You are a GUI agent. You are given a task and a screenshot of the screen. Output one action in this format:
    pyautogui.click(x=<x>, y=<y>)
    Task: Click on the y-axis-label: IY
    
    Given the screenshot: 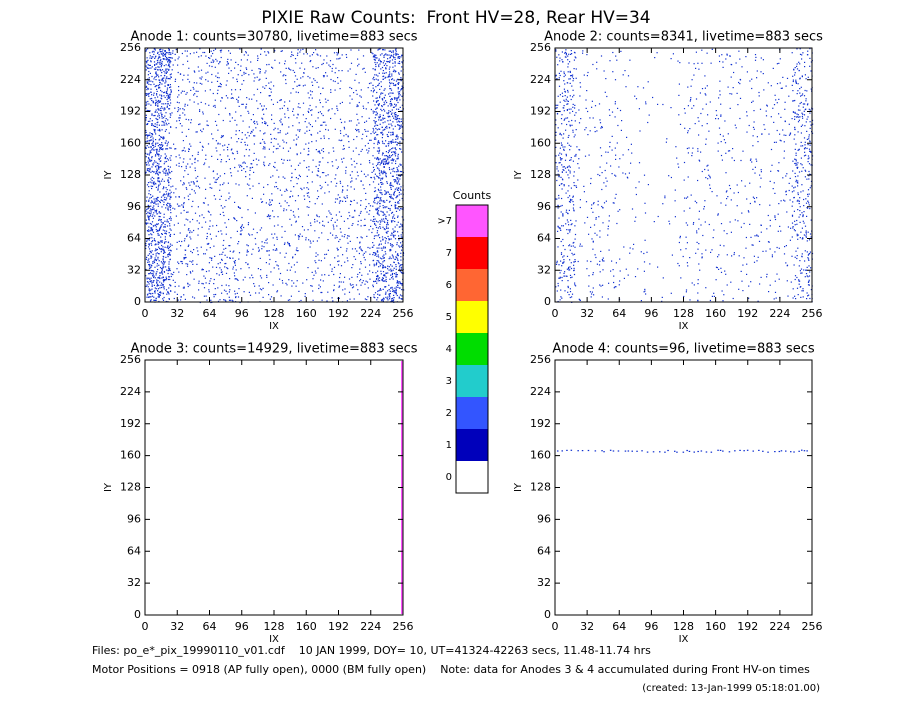 What is the action you would take?
    pyautogui.click(x=108, y=175)
    